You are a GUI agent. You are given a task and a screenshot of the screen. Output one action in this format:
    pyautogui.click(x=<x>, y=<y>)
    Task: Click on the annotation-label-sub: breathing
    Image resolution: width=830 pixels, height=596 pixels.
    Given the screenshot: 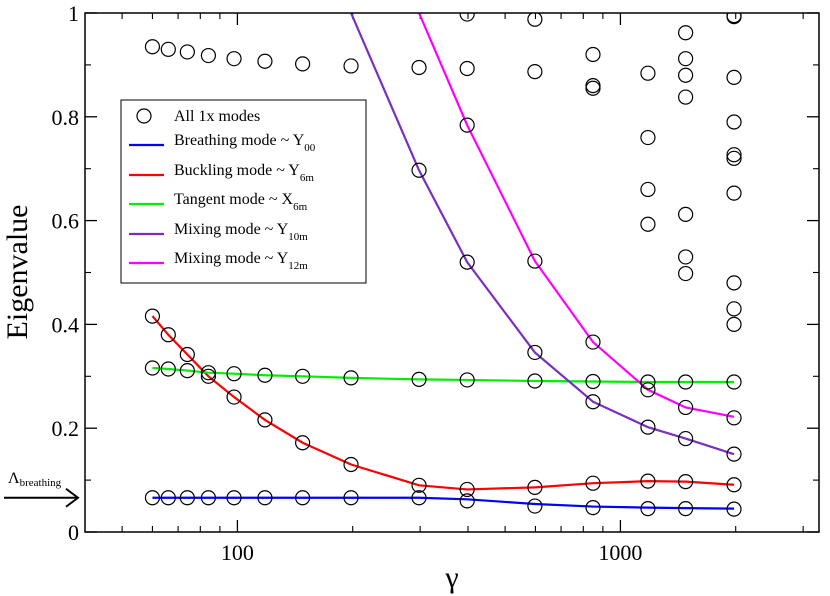 What is the action you would take?
    pyautogui.click(x=41, y=483)
    